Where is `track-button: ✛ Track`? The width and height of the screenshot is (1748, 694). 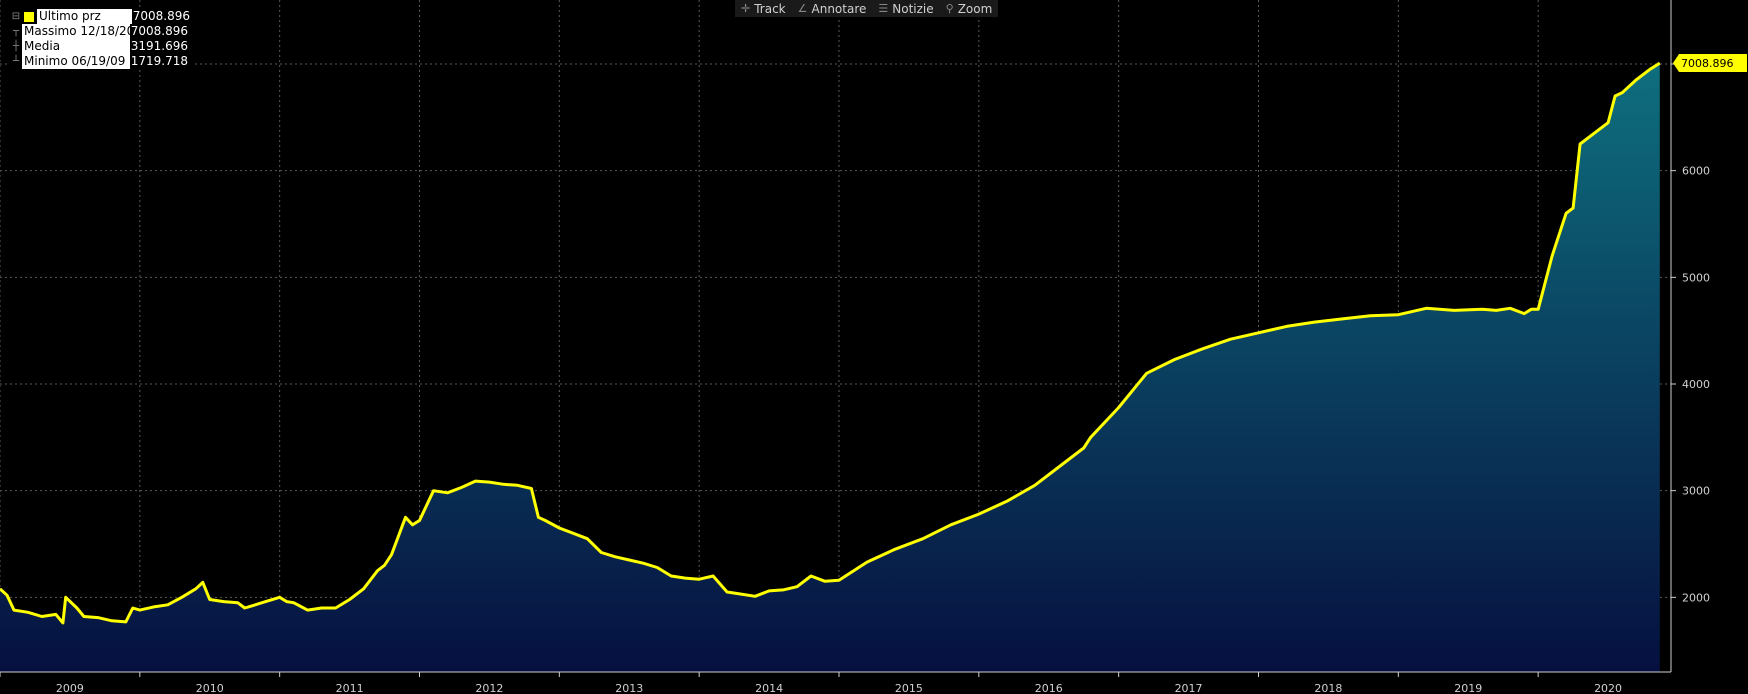
track-button: ✛ Track is located at coordinates (763, 8).